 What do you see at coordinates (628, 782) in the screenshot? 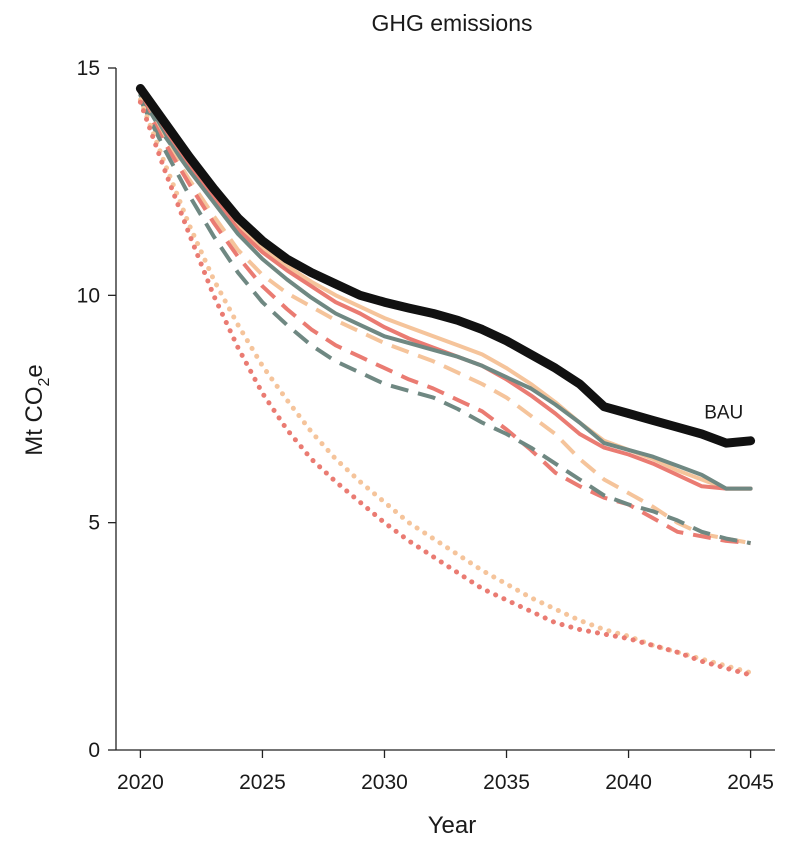
I see `x-tick-label: 2040` at bounding box center [628, 782].